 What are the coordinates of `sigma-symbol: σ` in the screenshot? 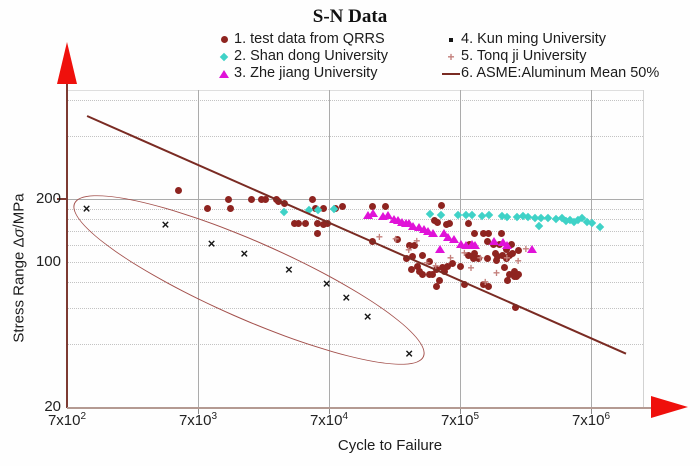 It's located at (19, 233).